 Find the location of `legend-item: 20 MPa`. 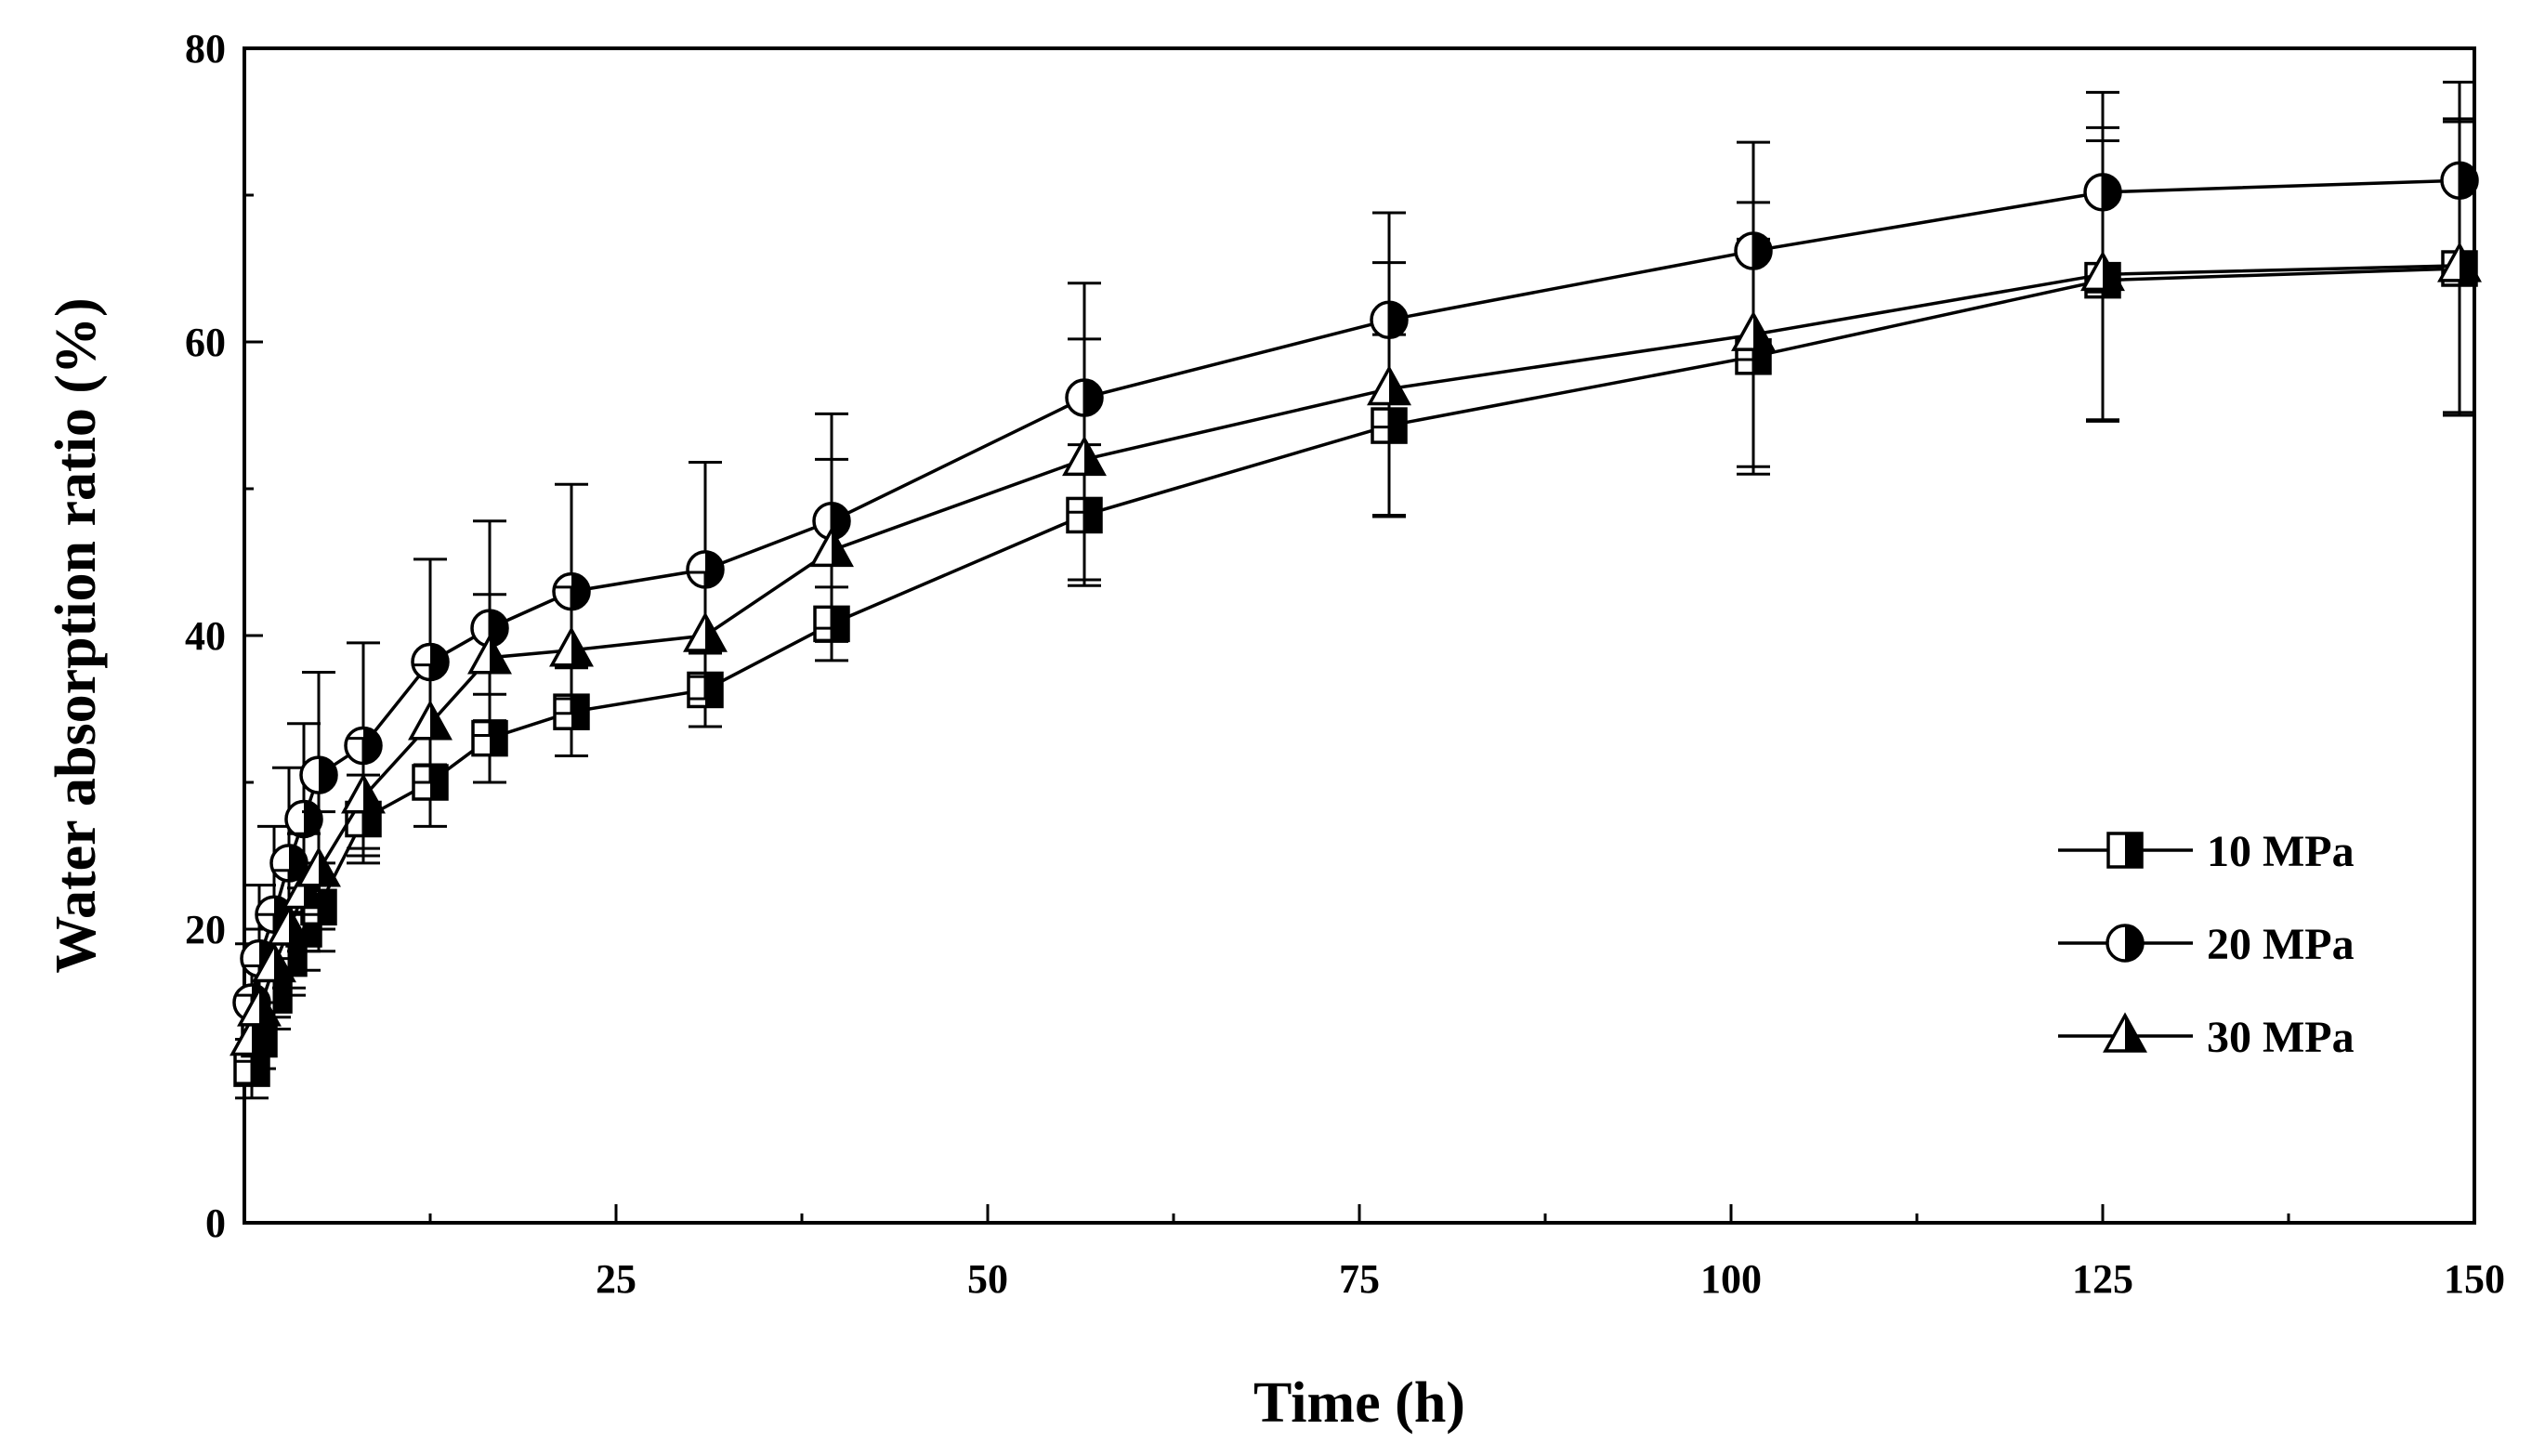

legend-item: 20 MPa is located at coordinates (2206, 944).